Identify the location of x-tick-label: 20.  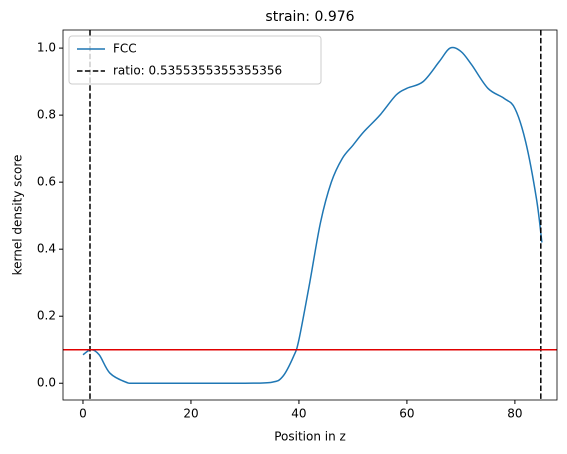
(190, 414).